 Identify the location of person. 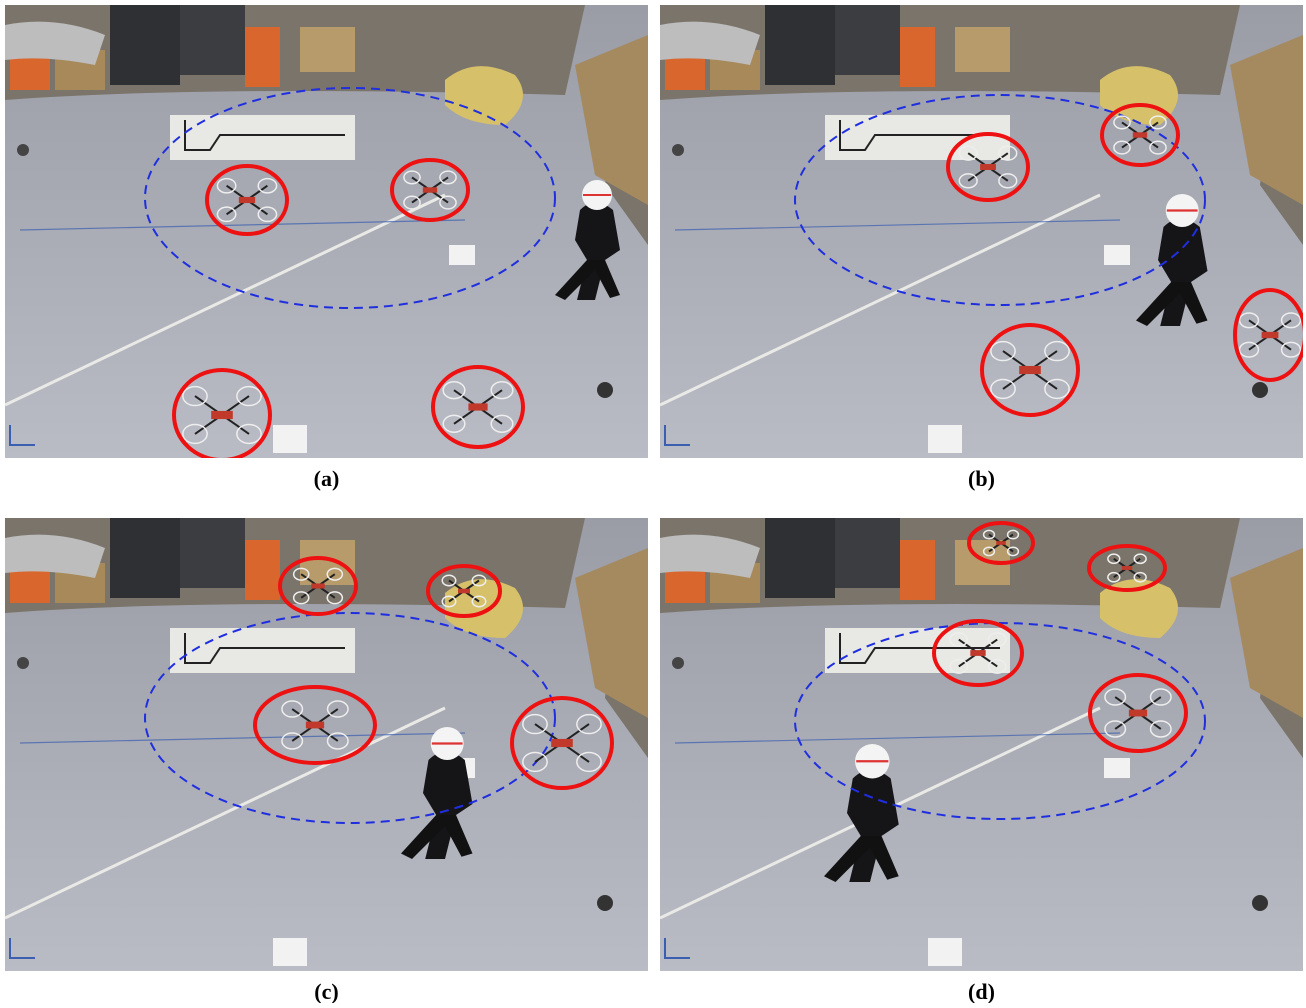
(587, 240).